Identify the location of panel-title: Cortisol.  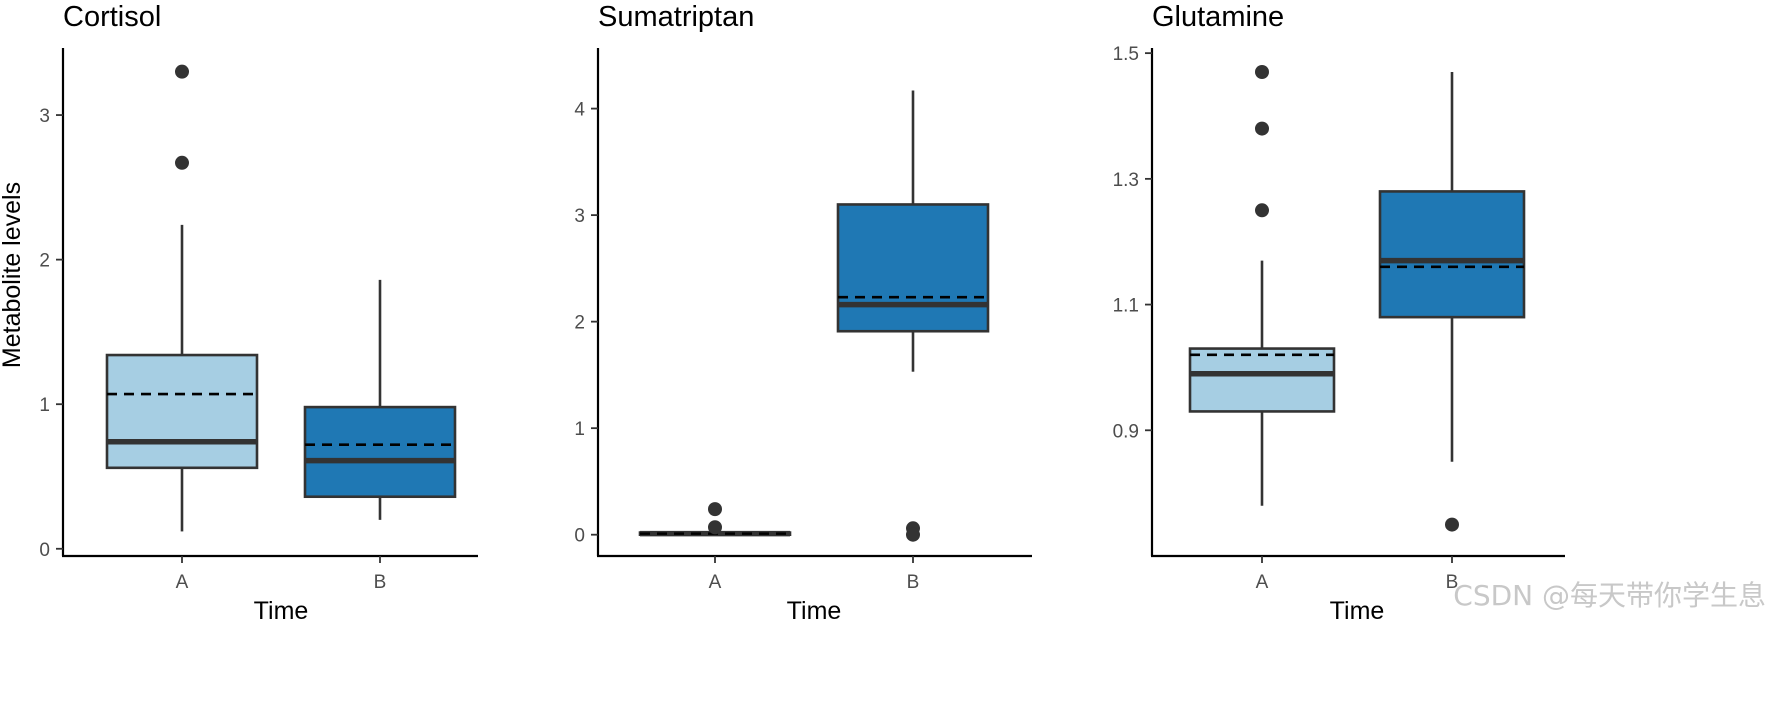
(112, 17).